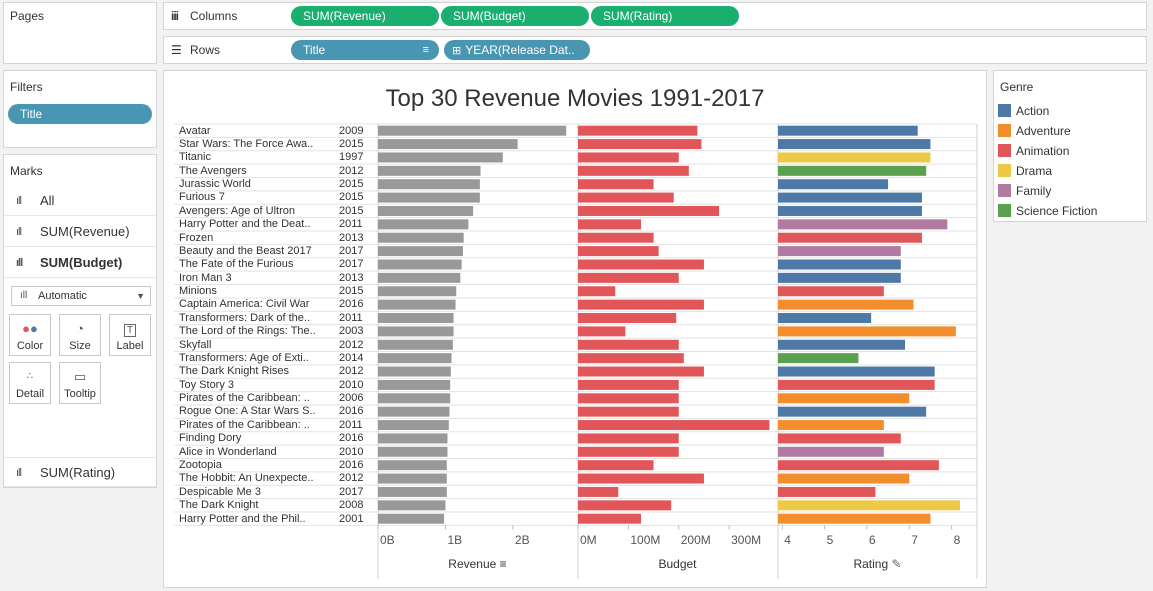  I want to click on legend-item: Action, so click(1023, 111).